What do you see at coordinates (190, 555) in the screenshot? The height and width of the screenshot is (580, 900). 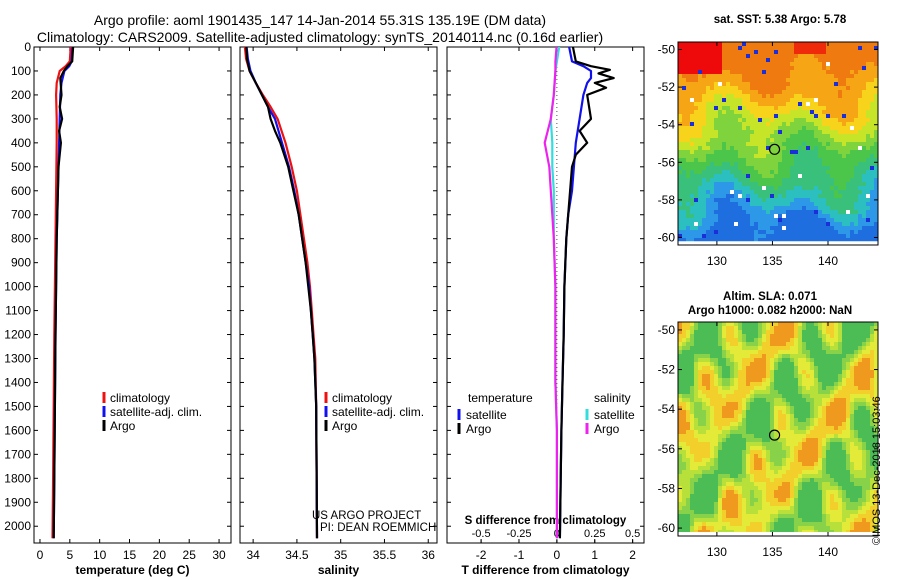 I see `x-tick-label: 25` at bounding box center [190, 555].